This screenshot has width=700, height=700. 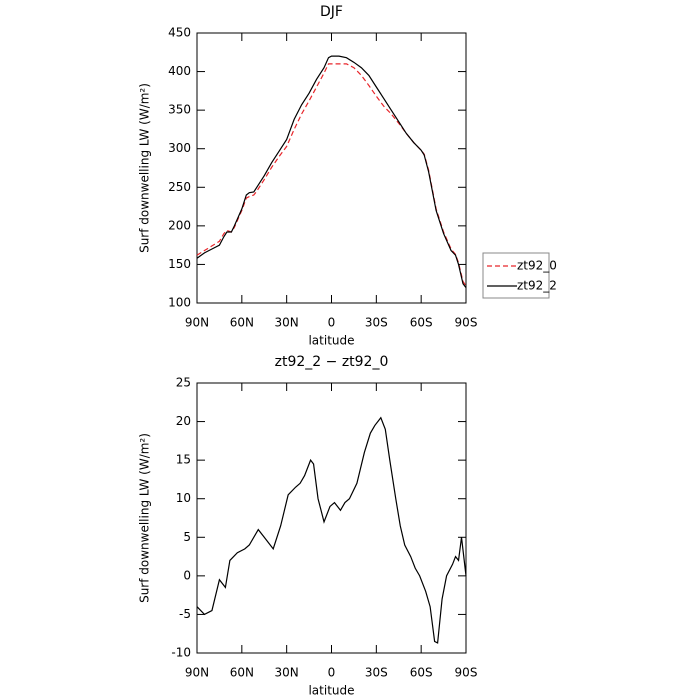 What do you see at coordinates (187, 537) in the screenshot?
I see `y-tick-label: 5` at bounding box center [187, 537].